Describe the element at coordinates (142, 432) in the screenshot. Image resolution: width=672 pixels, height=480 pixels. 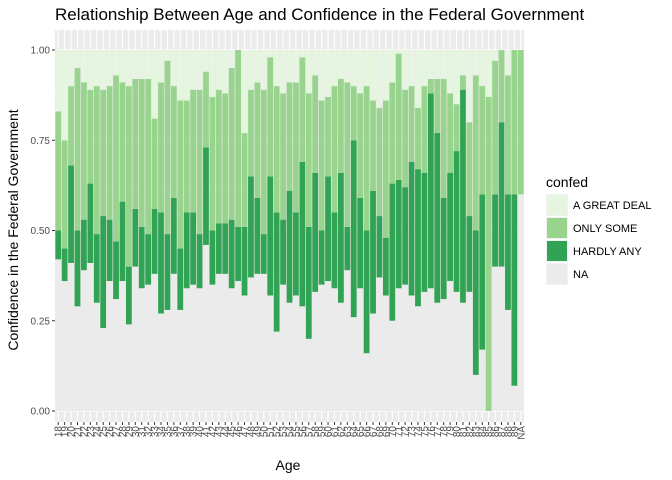
I see `x-tick-label: 31` at that location.